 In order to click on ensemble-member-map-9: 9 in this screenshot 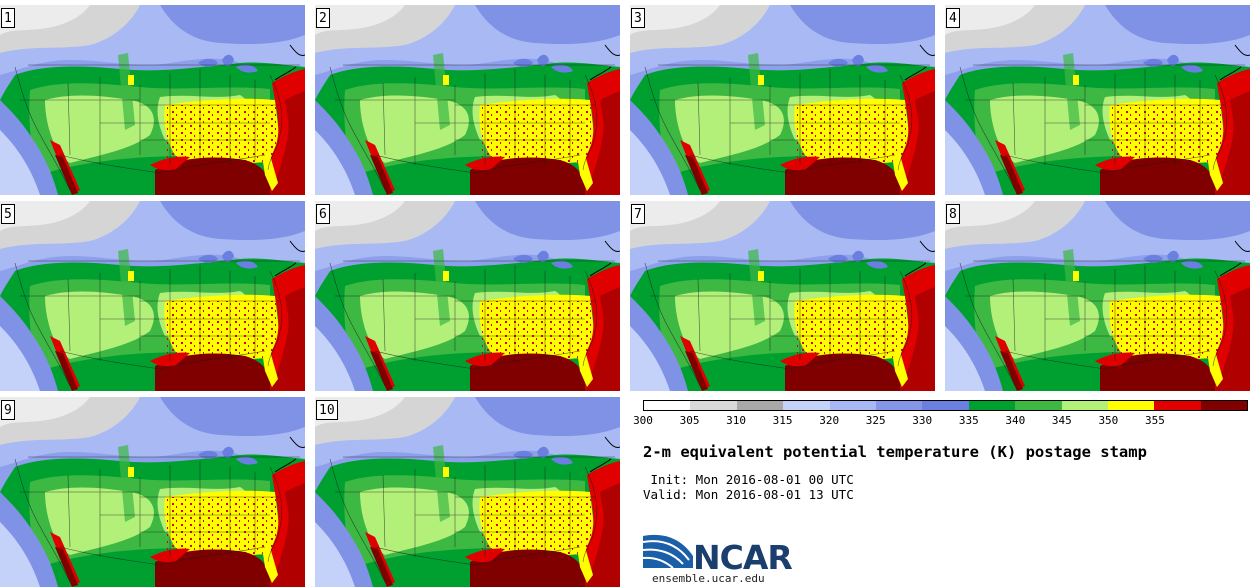, I will do `click(152, 492)`.